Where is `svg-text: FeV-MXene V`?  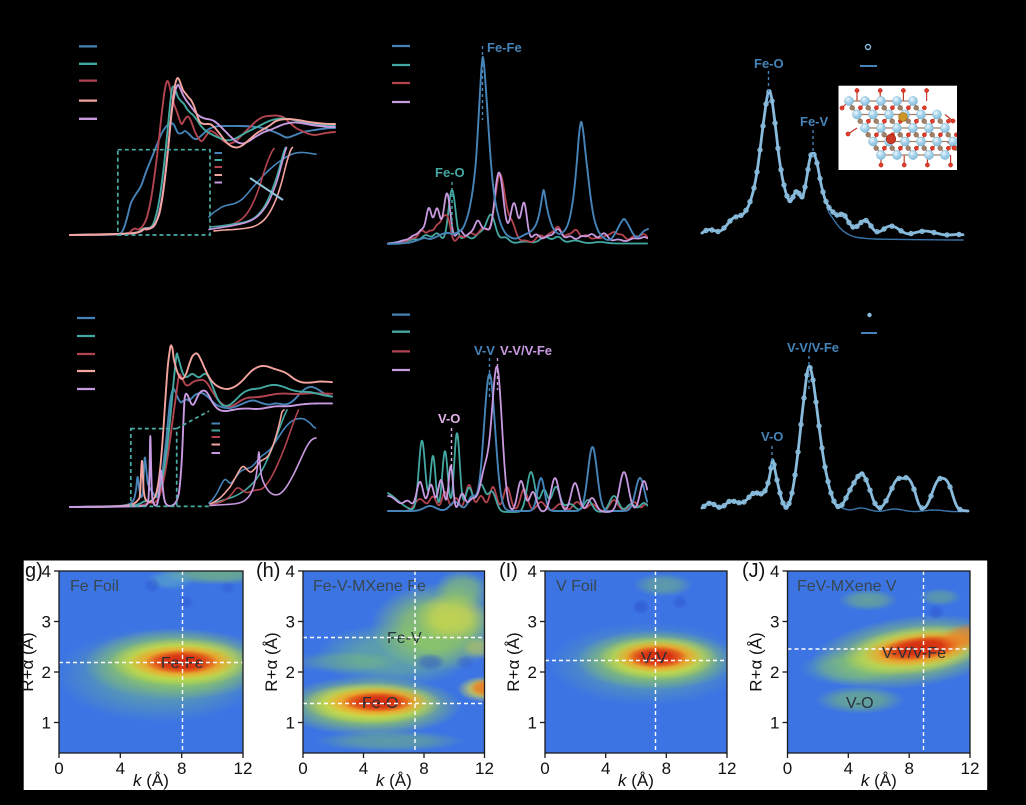 svg-text: FeV-MXene V is located at coordinates (847, 586).